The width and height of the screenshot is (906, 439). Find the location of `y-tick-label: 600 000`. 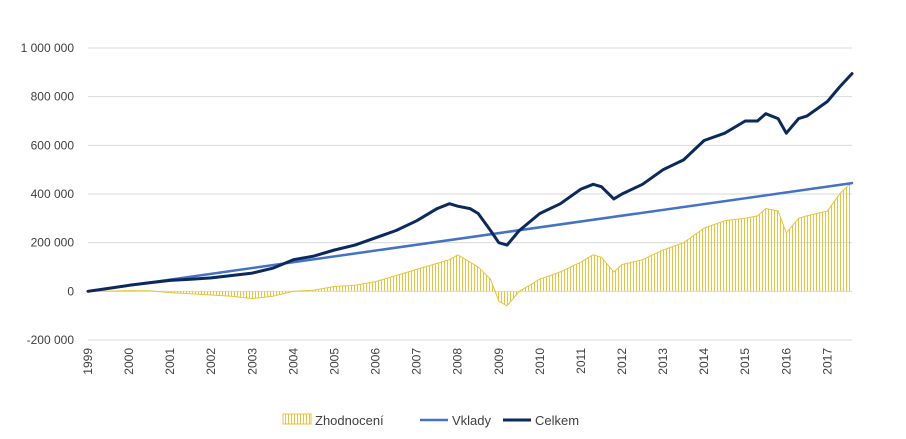

y-tick-label: 600 000 is located at coordinates (53, 145).